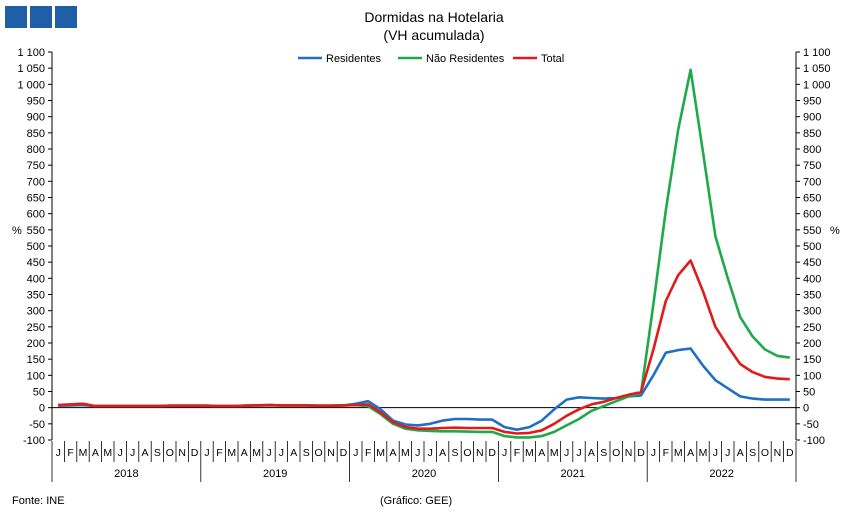  I want to click on y-tick-label-right: 650, so click(812, 199).